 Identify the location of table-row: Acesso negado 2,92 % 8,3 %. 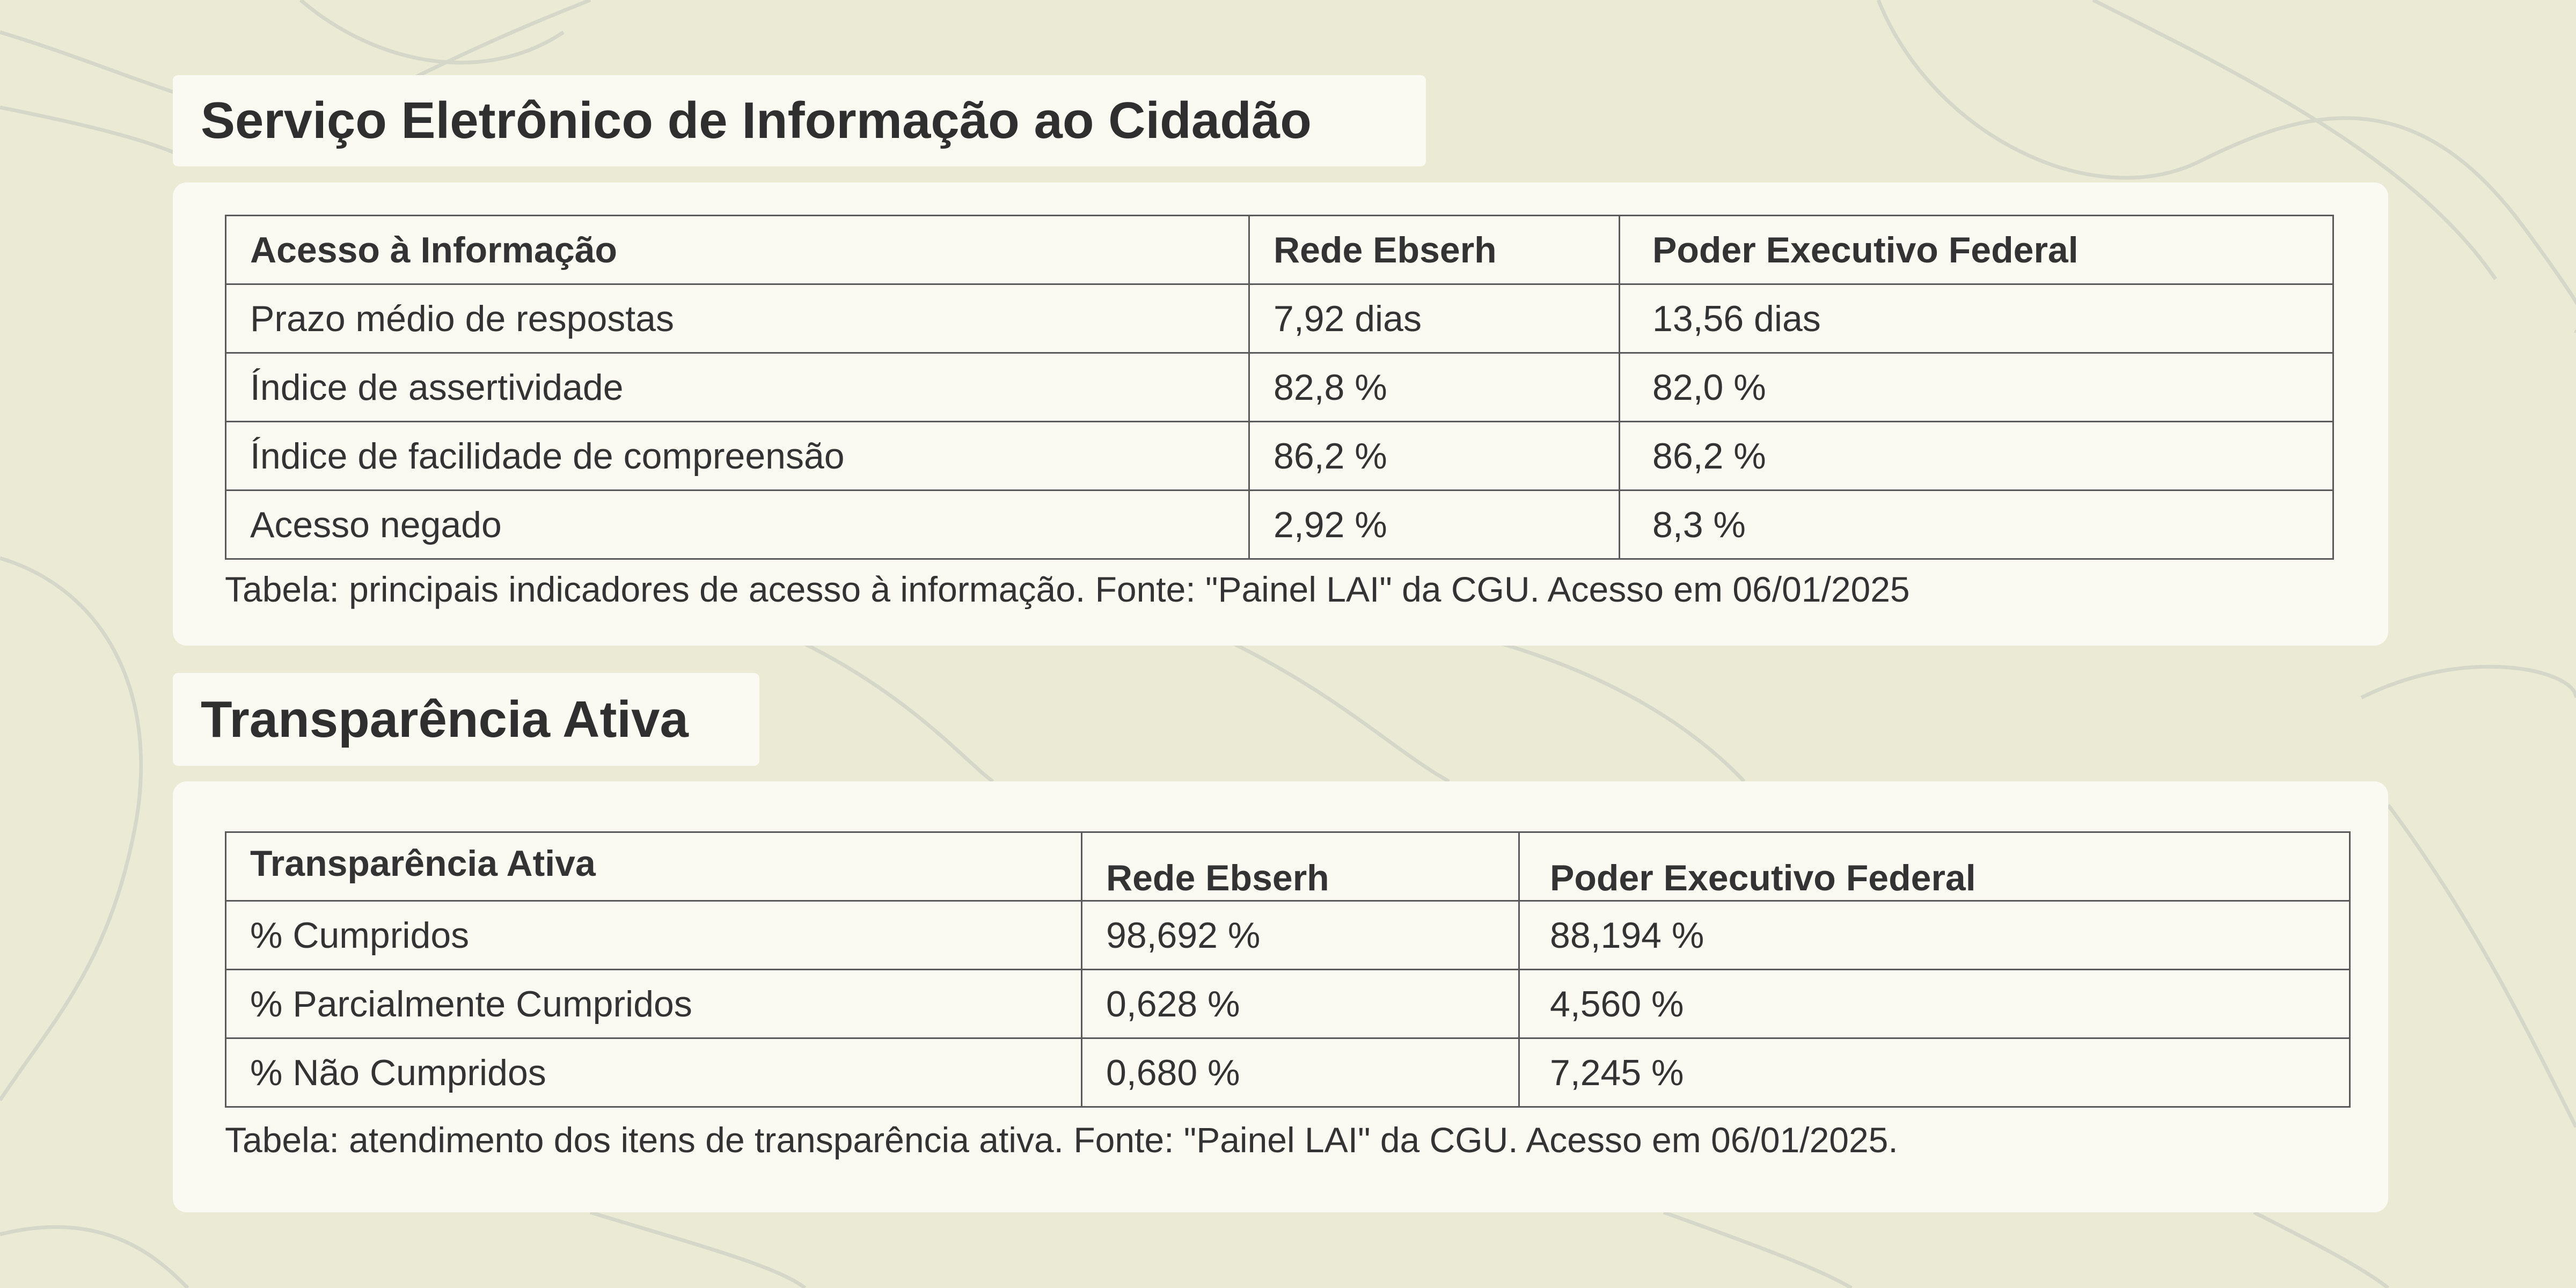
(1279, 524).